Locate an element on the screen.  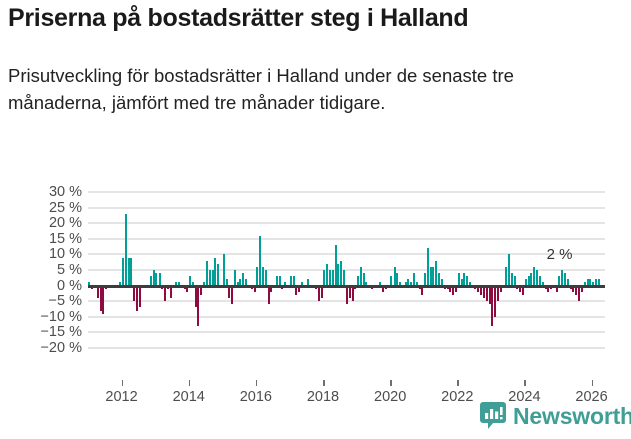
y-tick-label: 10 % is located at coordinates (65, 254).